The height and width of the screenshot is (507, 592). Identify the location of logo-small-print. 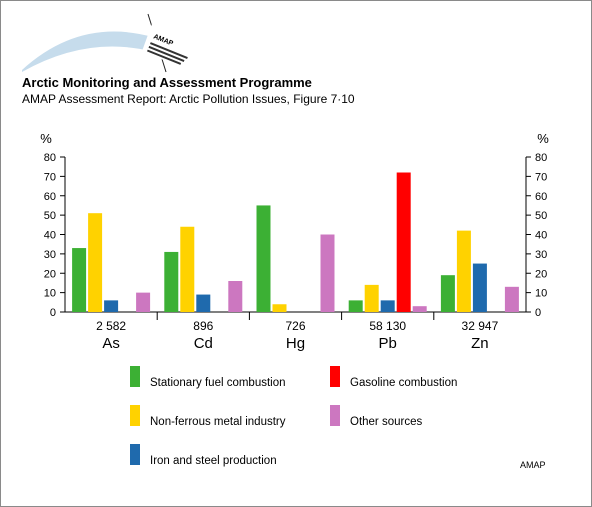
(167, 53).